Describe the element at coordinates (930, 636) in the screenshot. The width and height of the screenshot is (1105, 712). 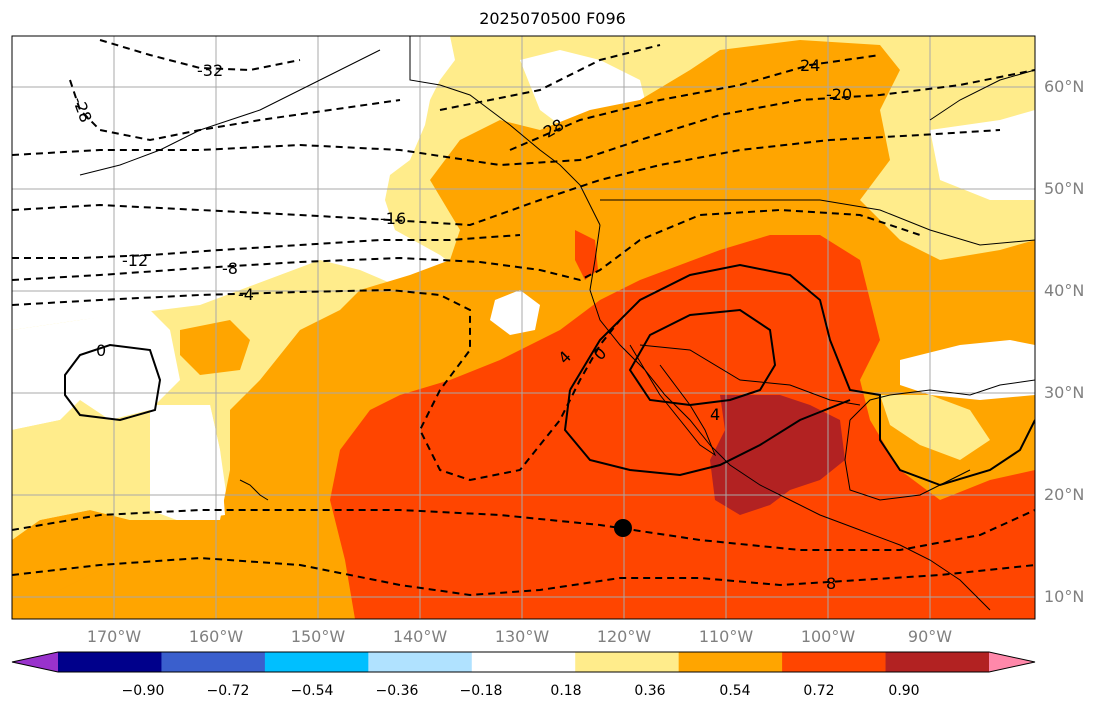
I see `lon-label-90w: 90°W` at that location.